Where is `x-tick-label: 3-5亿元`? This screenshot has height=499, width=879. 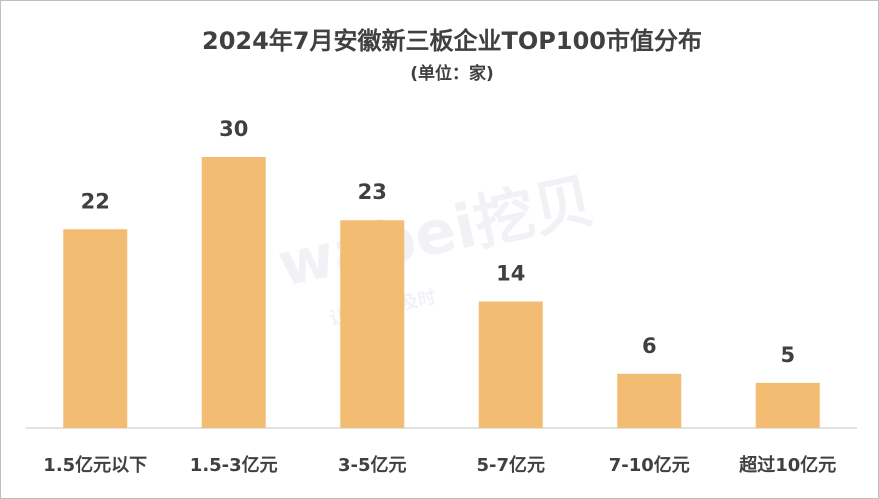 x-tick-label: 3-5亿元 is located at coordinates (372, 465).